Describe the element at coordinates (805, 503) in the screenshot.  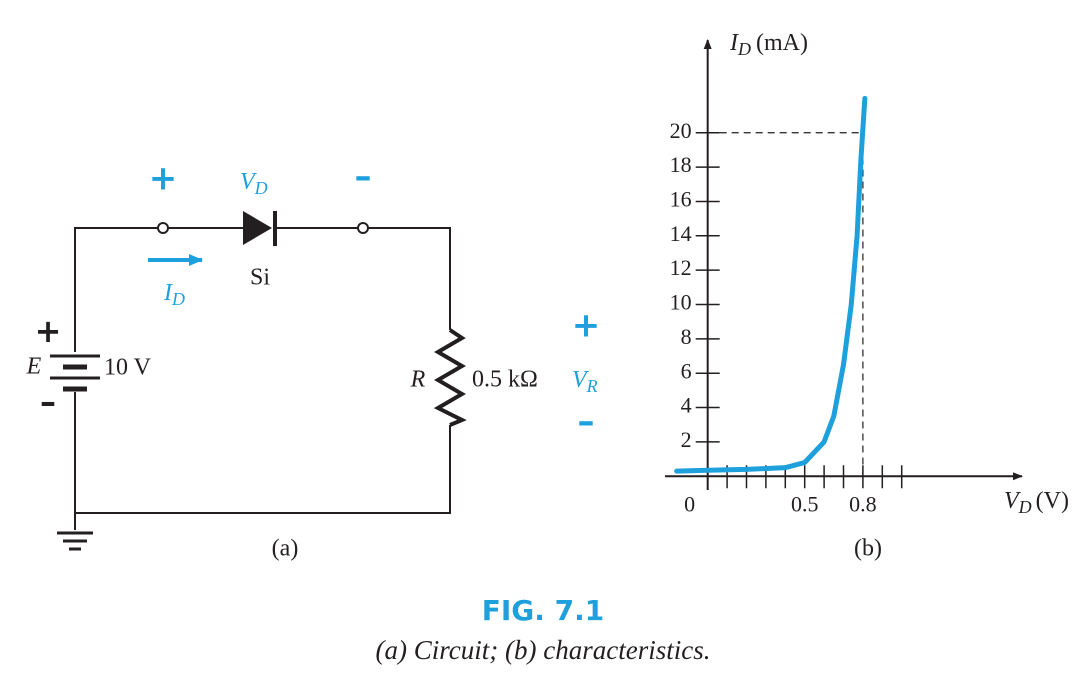
I see `x-tick-label: 0.5` at that location.